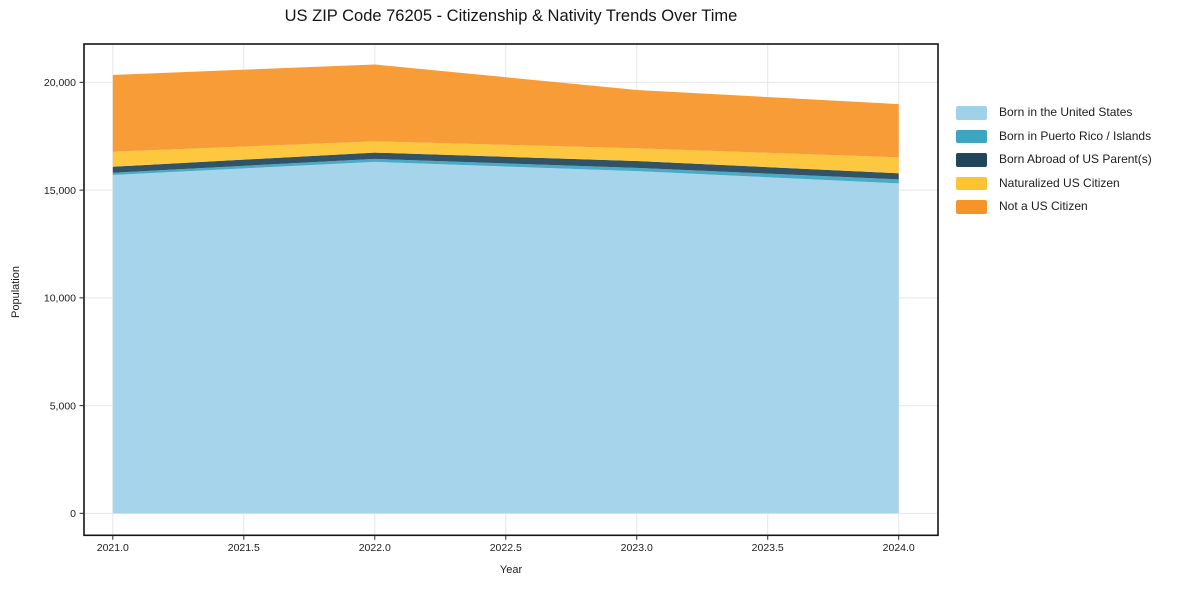 The width and height of the screenshot is (1189, 590). What do you see at coordinates (971, 113) in the screenshot?
I see `legend-swatch-born-in-united-states` at bounding box center [971, 113].